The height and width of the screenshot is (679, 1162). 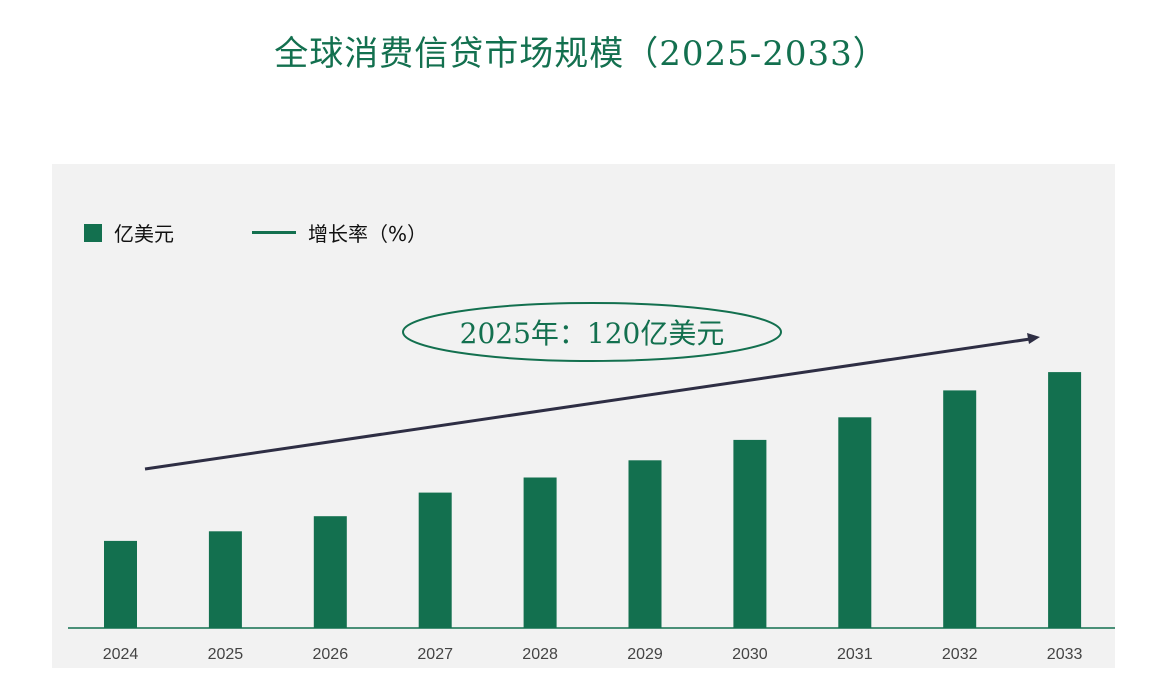 I want to click on x-tick-label-2033: 2033, so click(x=1065, y=654).